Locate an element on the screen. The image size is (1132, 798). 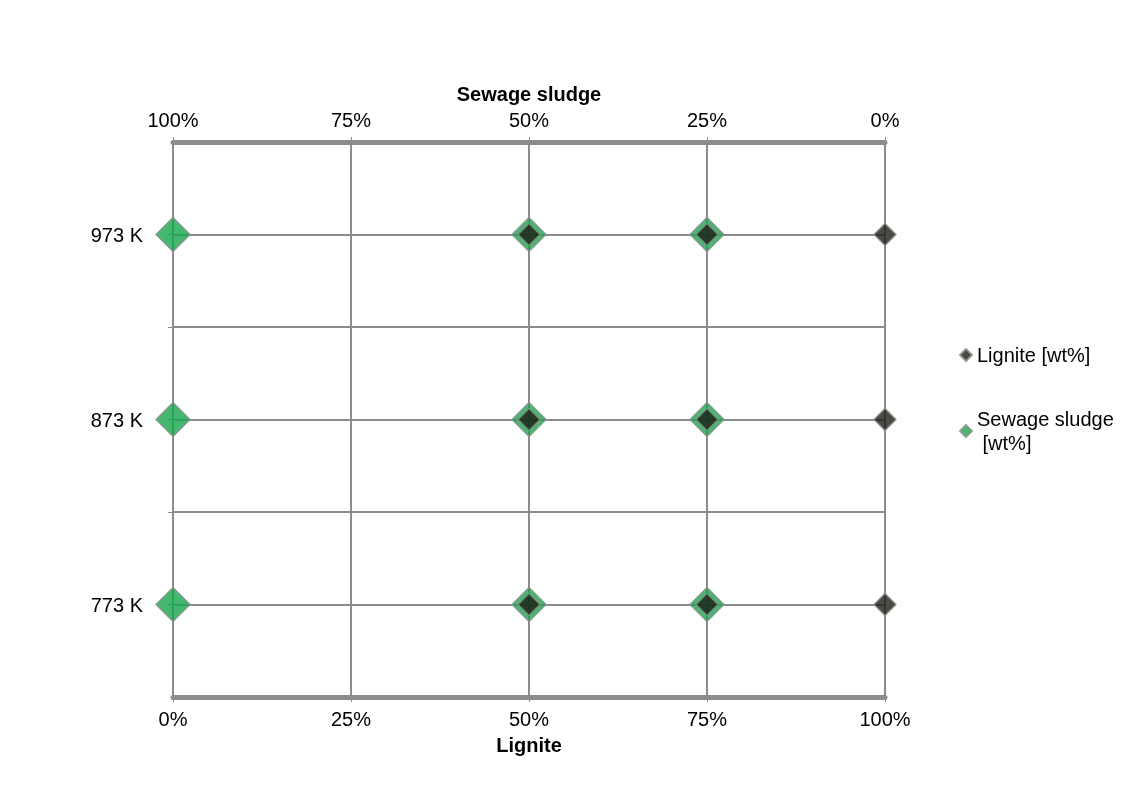
x2-tick-label: 25% is located at coordinates (707, 120).